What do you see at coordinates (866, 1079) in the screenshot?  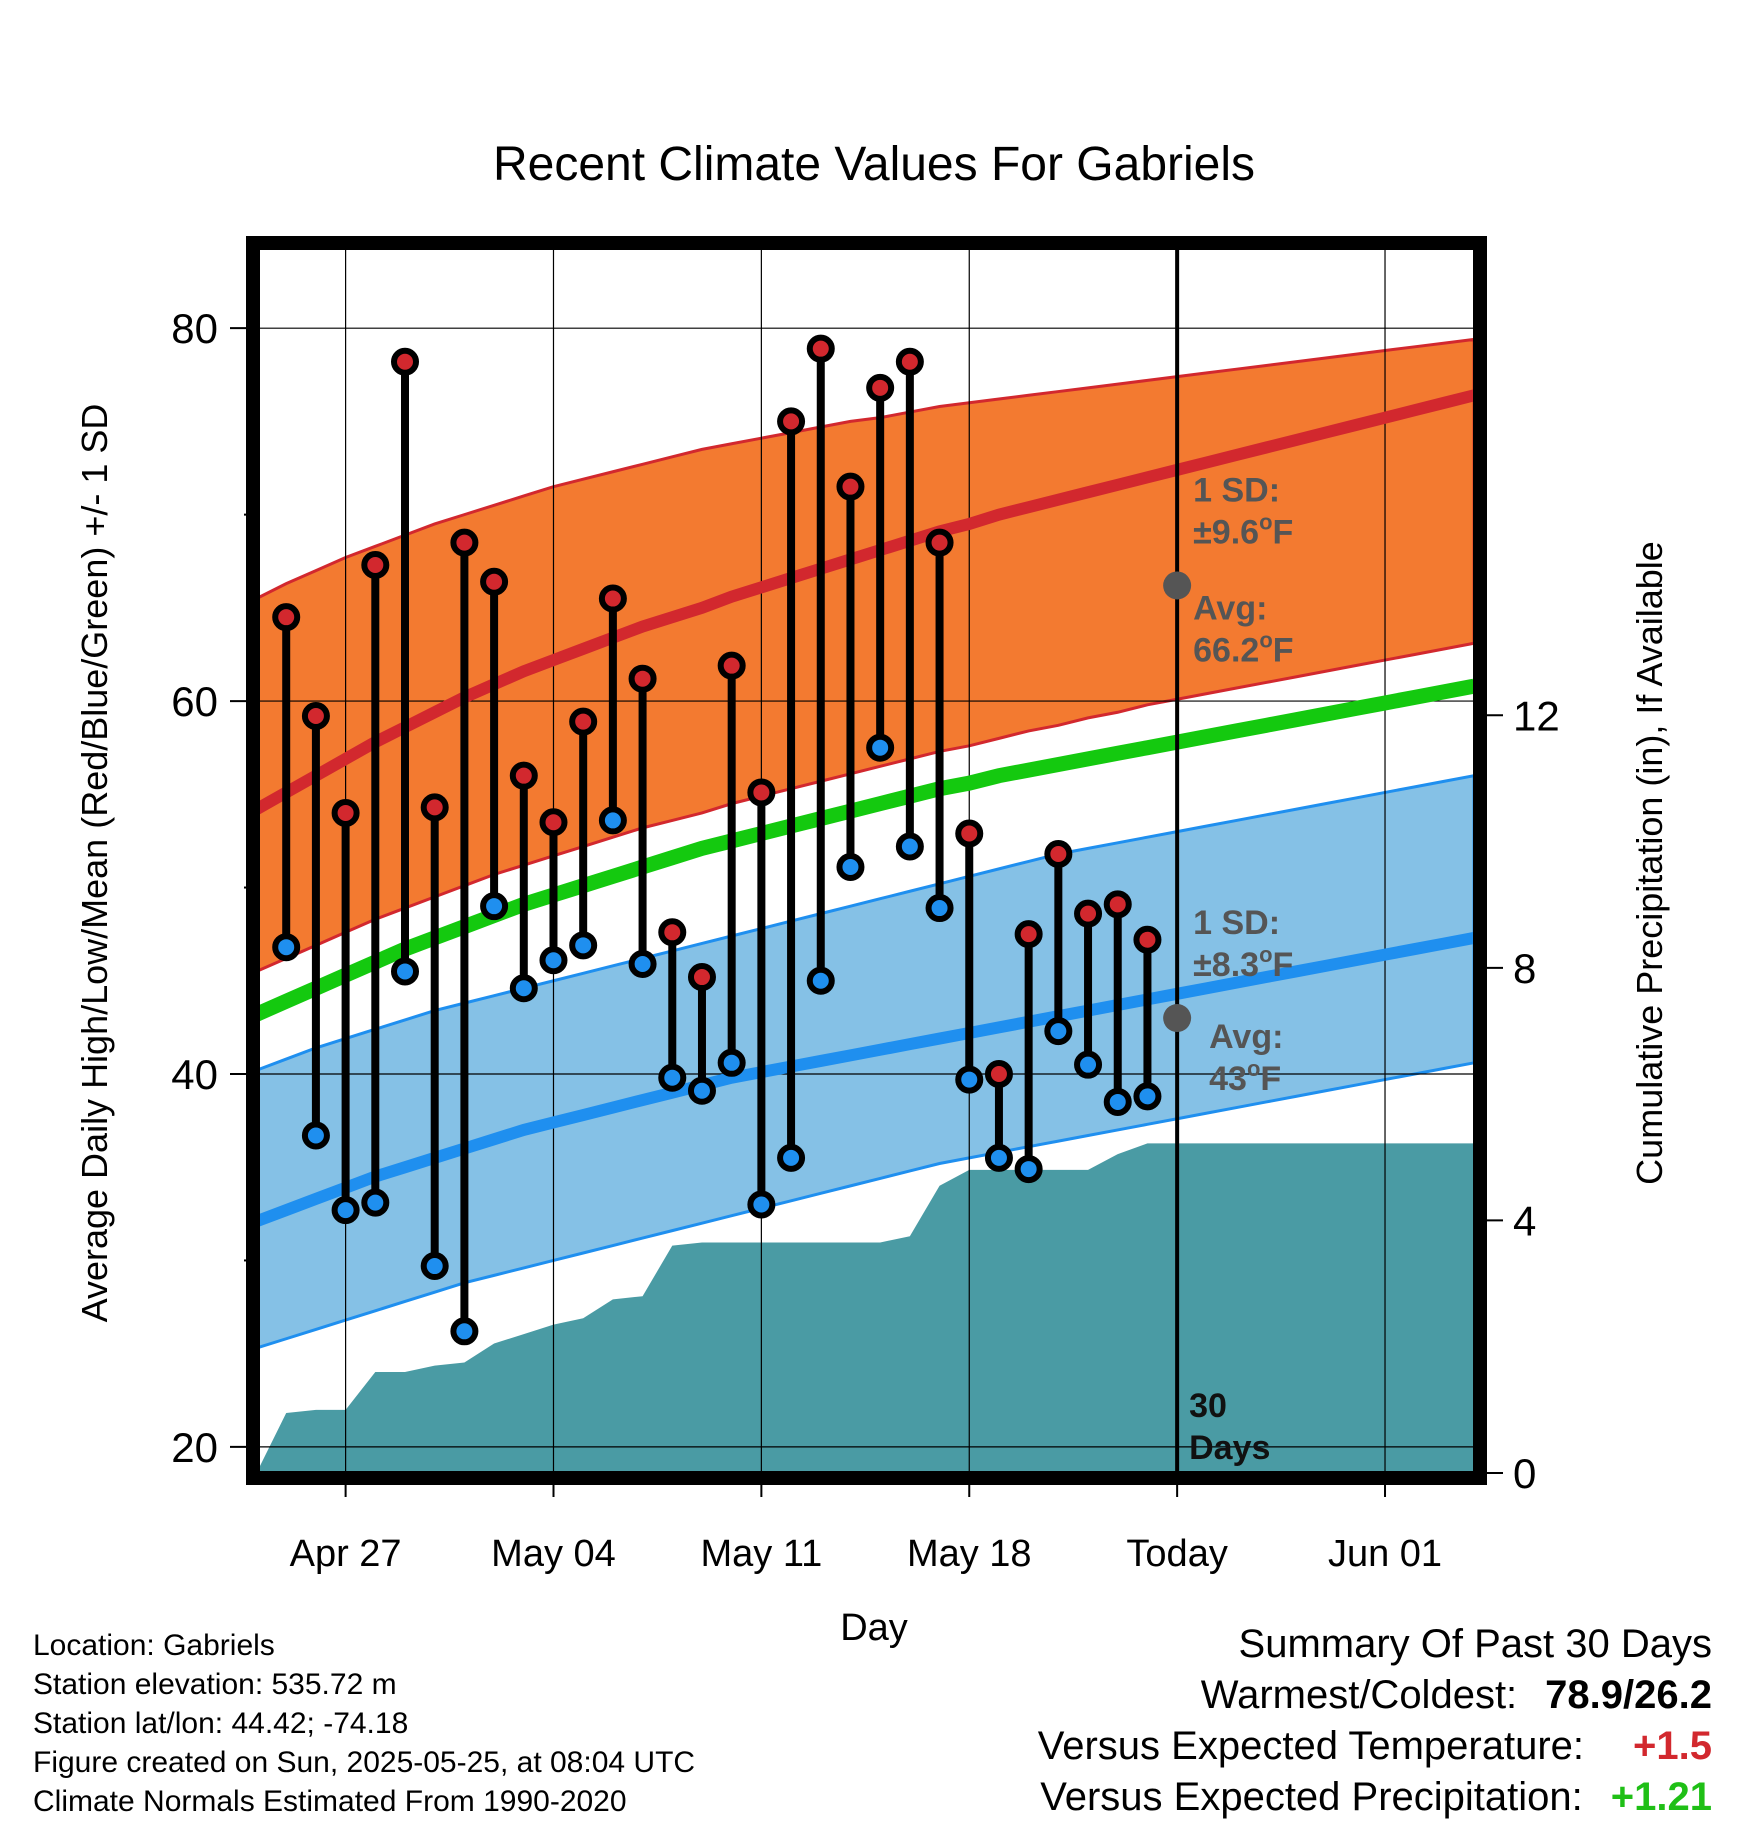 I see `normal-low-line` at bounding box center [866, 1079].